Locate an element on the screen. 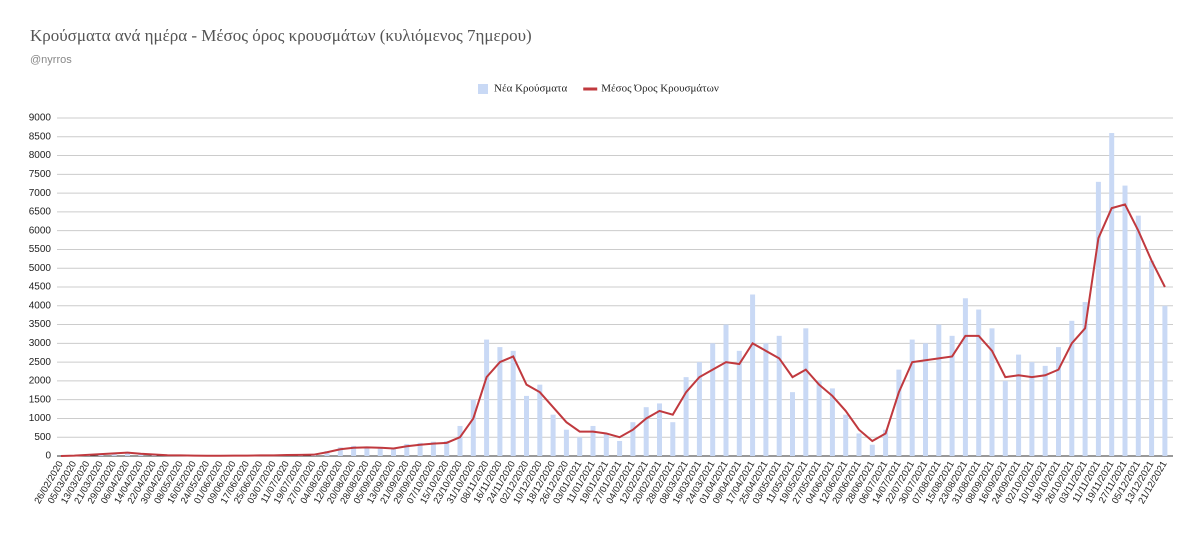 This screenshot has height=536, width=1200. y-tick-label: 0 is located at coordinates (48, 456).